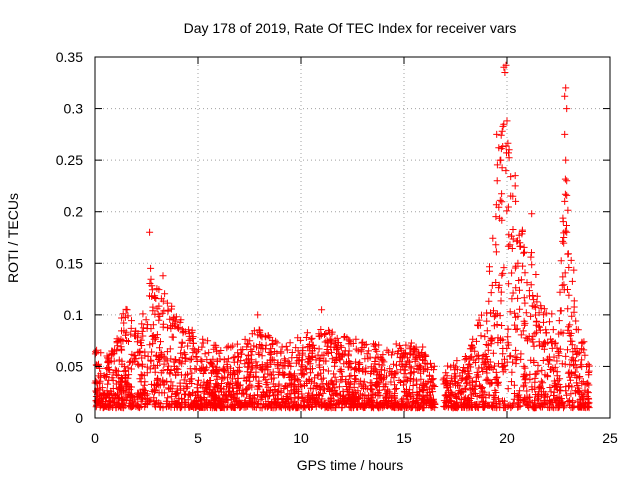  Describe the element at coordinates (507, 438) in the screenshot. I see `x-tick-label: 20` at that location.